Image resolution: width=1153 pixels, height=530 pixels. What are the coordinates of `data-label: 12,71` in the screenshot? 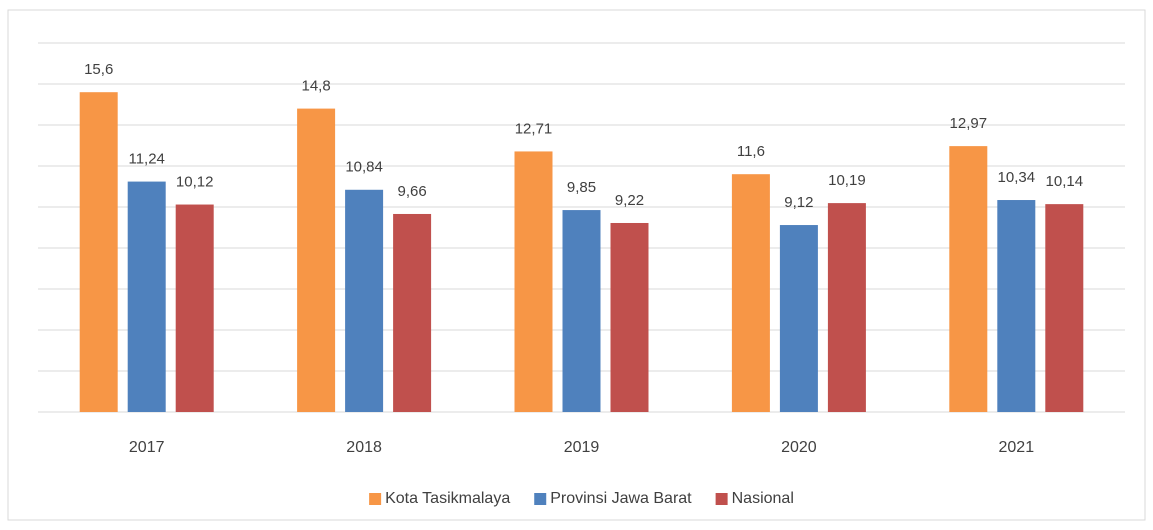 It's located at (534, 128).